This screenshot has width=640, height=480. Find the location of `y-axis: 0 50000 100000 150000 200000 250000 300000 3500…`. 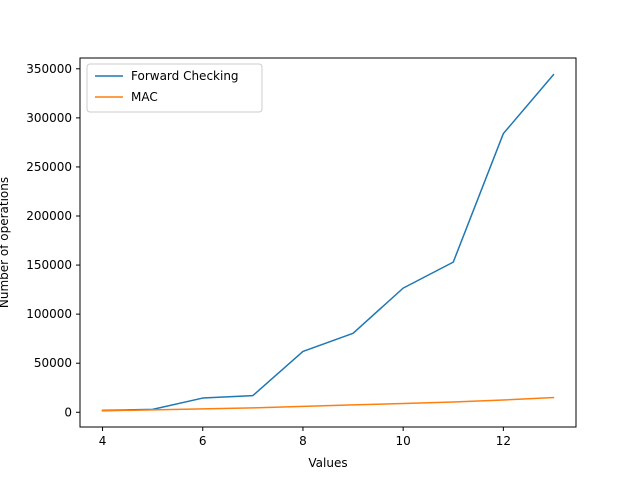

y-axis: 0 50000 100000 150000 200000 250000 300000 3500… is located at coordinates (53, 240).